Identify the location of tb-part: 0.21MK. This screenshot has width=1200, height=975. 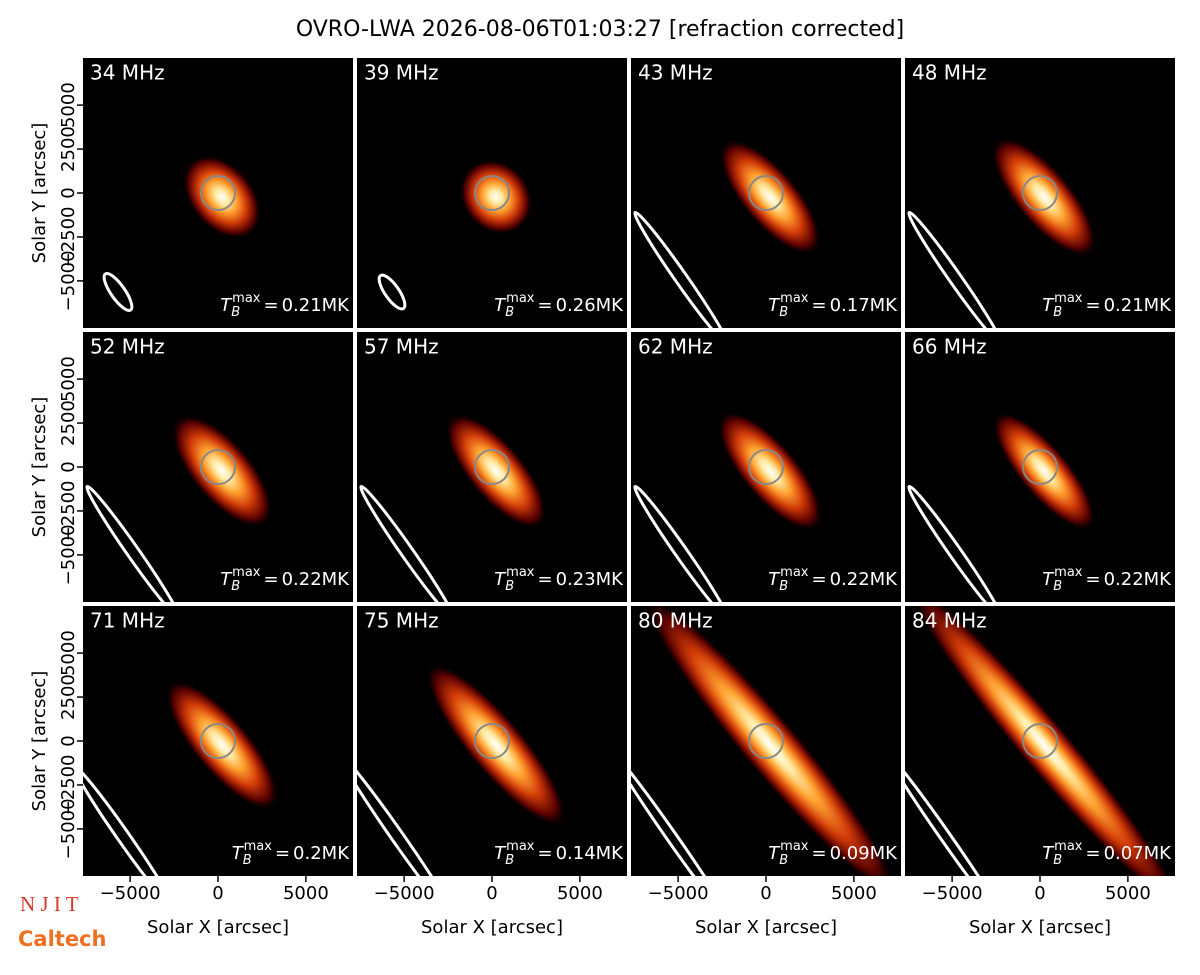
(316, 305).